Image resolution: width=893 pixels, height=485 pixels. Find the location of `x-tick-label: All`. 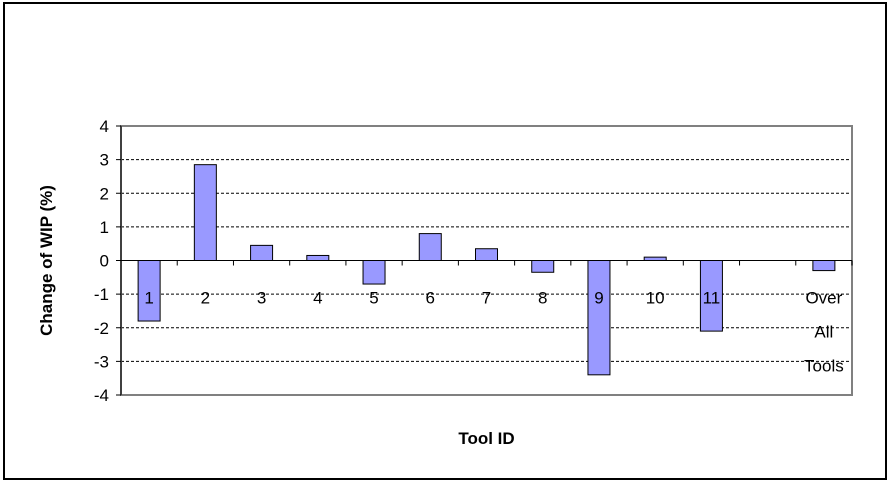

x-tick-label: All is located at coordinates (823, 332).